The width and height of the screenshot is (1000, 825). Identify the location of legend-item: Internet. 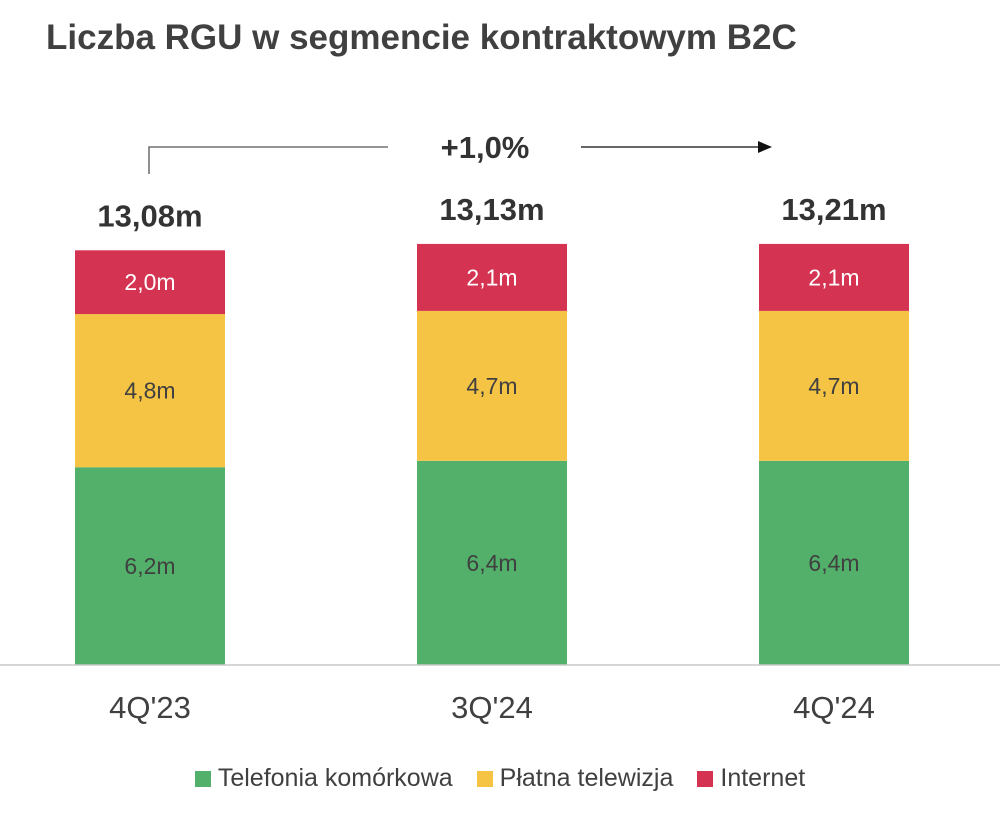
(751, 778).